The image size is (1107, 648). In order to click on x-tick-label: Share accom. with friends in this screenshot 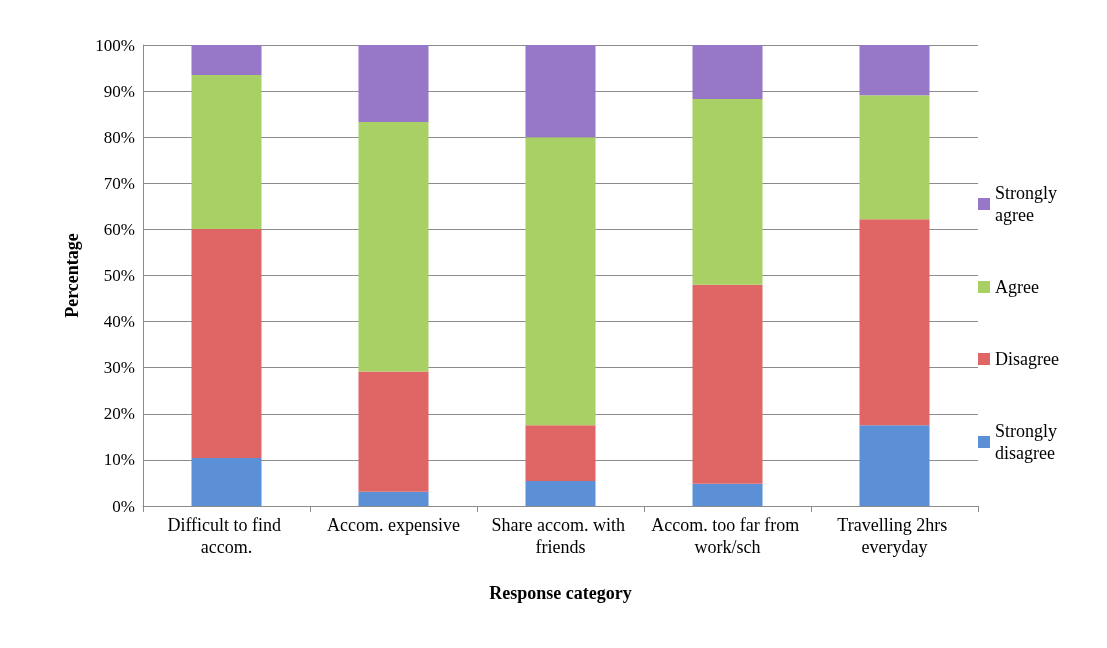, I will do `click(560, 536)`.